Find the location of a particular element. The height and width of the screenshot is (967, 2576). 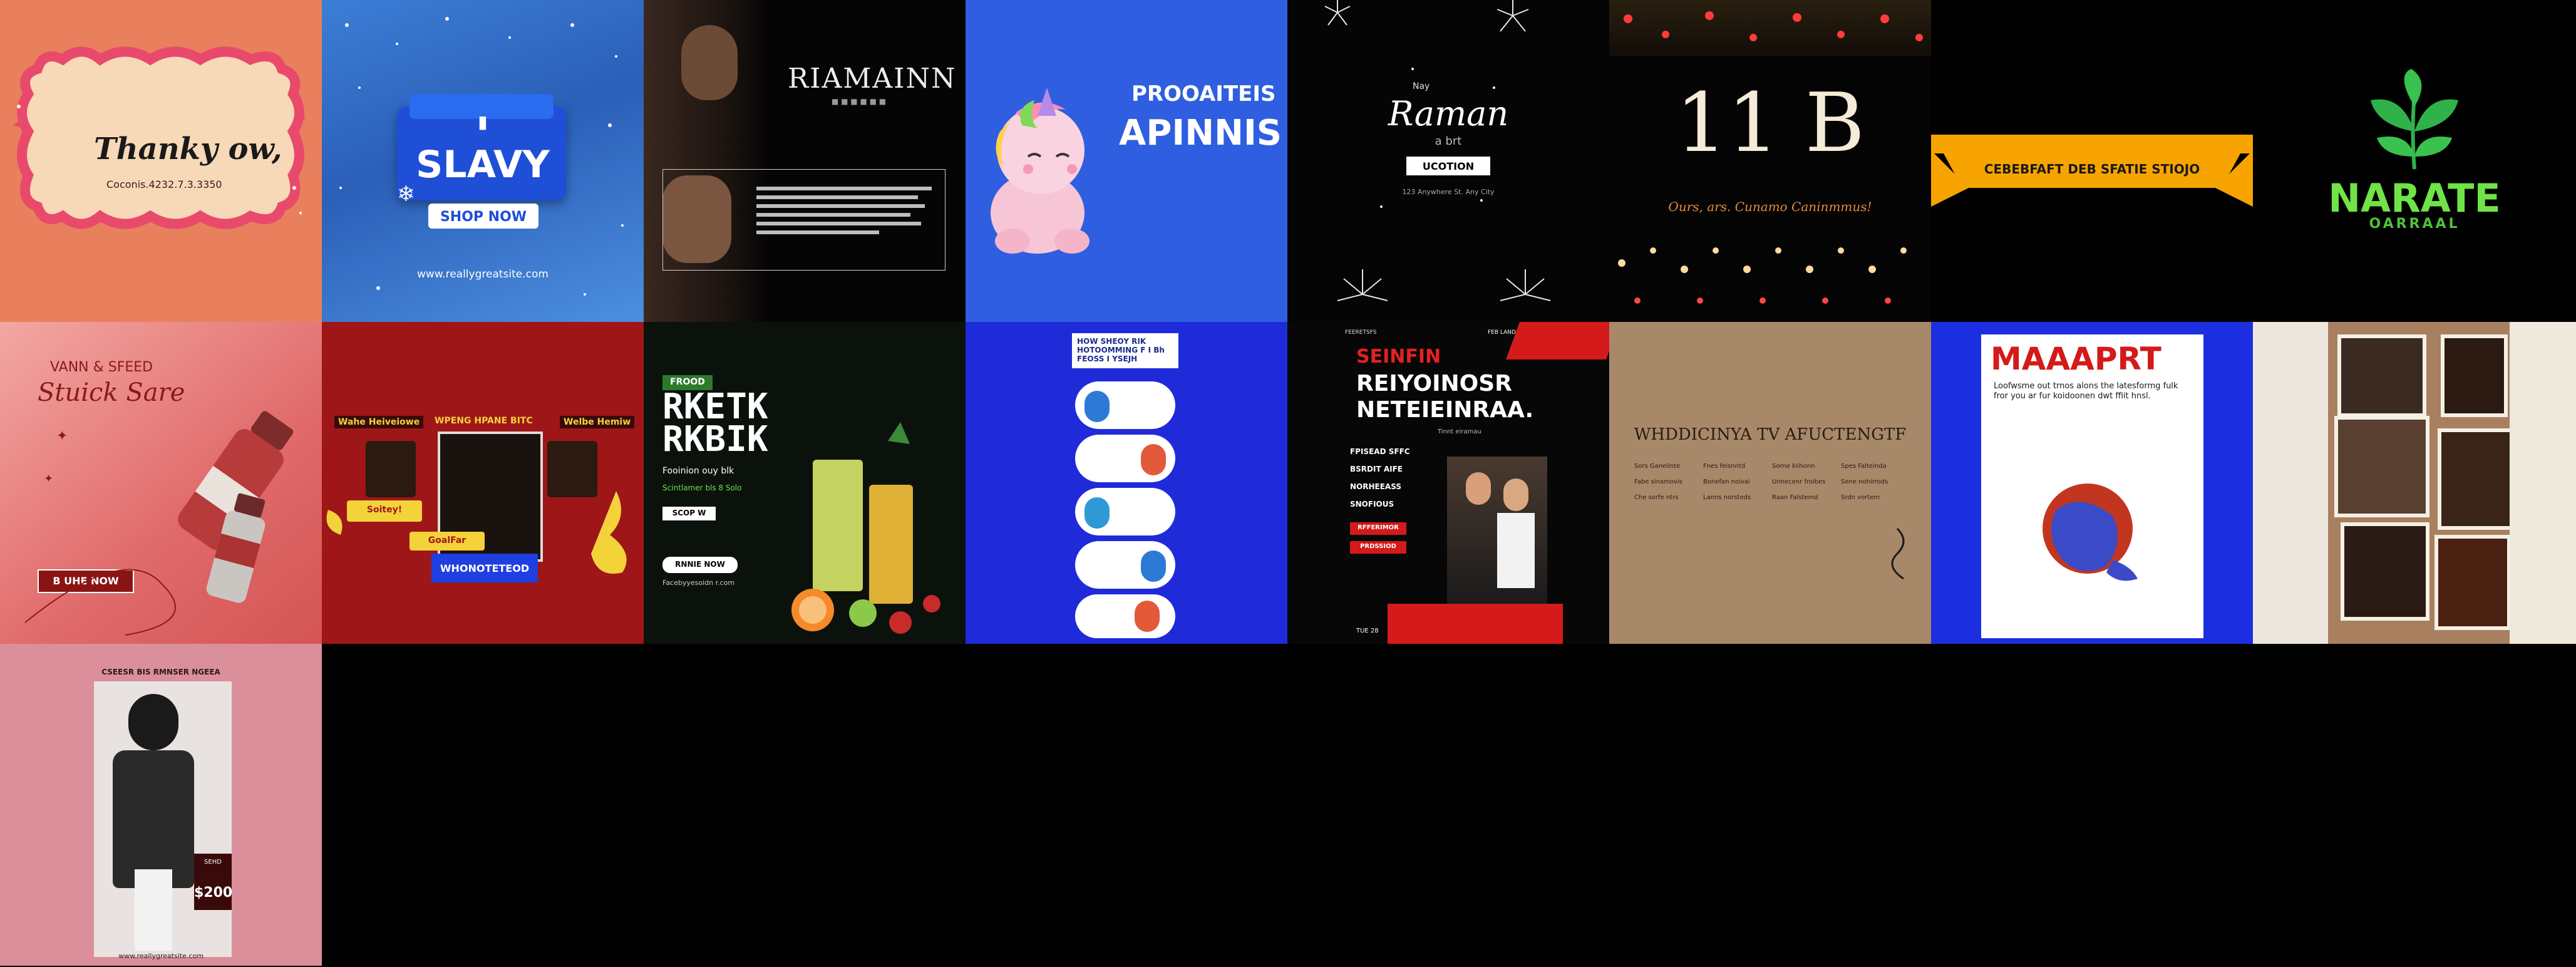

tile-narate-logo: NARATE OARRAAL is located at coordinates (2415, 161).